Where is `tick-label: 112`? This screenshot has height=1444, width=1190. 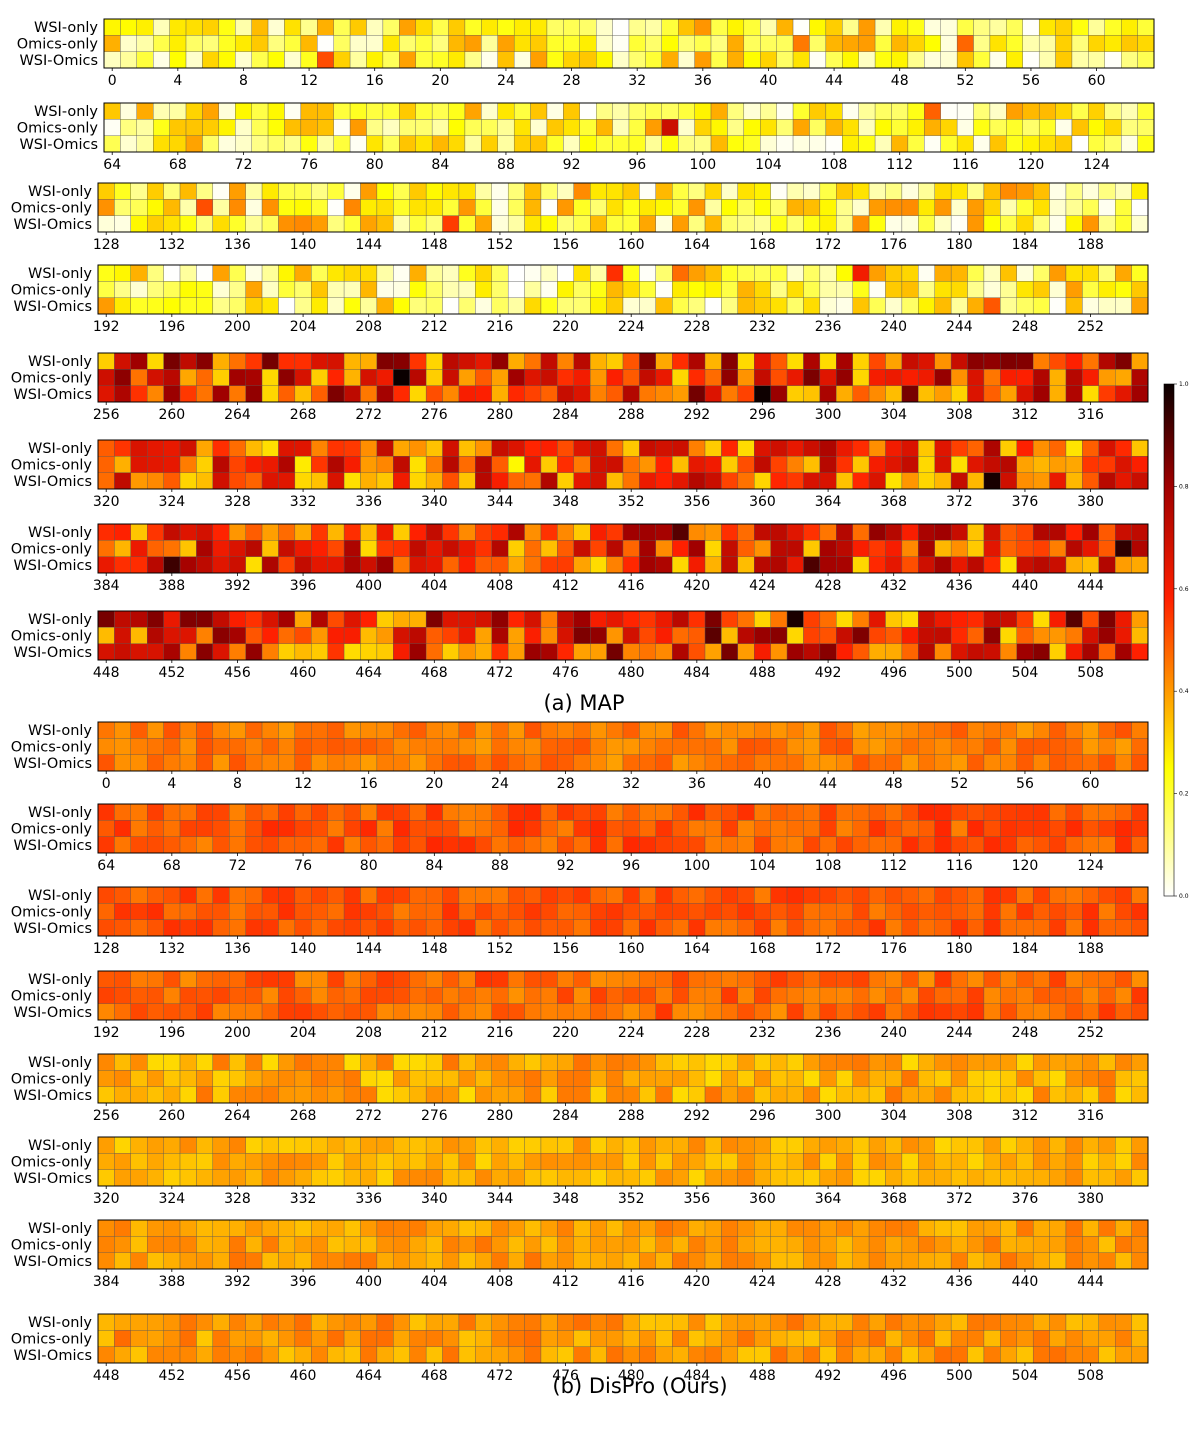
tick-label: 112 is located at coordinates (899, 165).